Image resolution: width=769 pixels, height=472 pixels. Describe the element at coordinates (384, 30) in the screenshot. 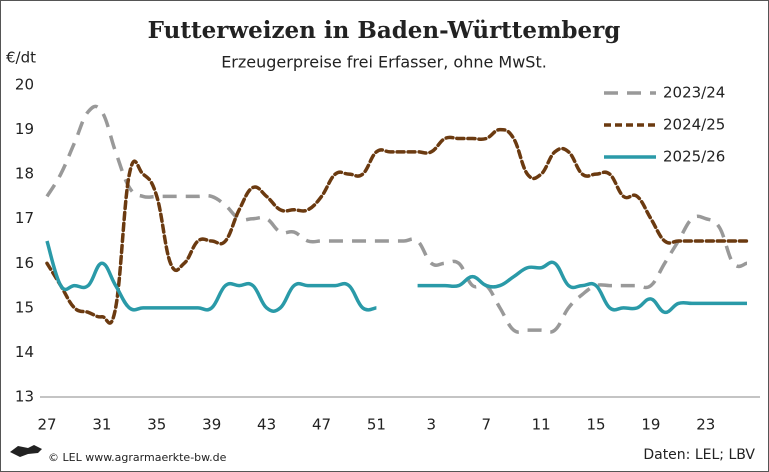

I see `chart-title: Futterweizen in Baden-Württemberg` at that location.